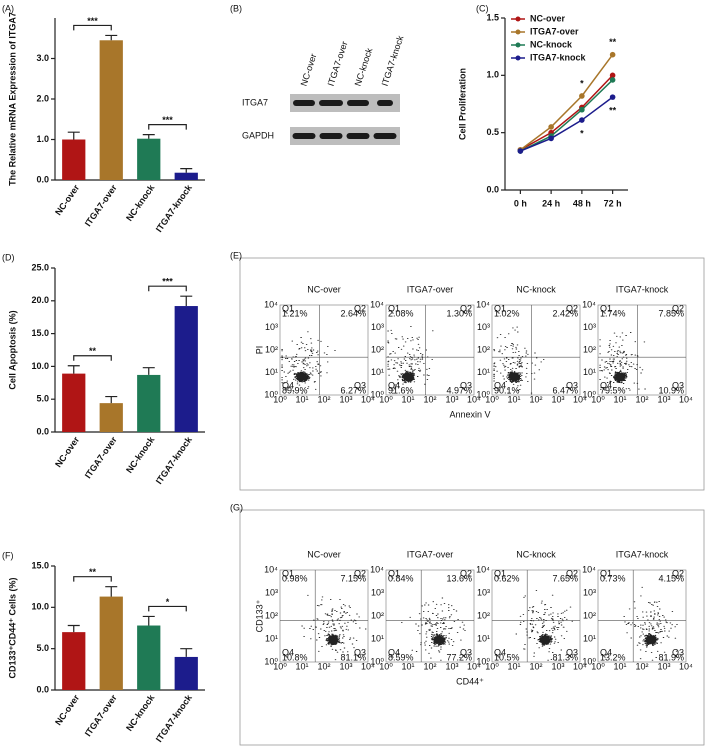  I want to click on significance-label: *, so click(168, 602).